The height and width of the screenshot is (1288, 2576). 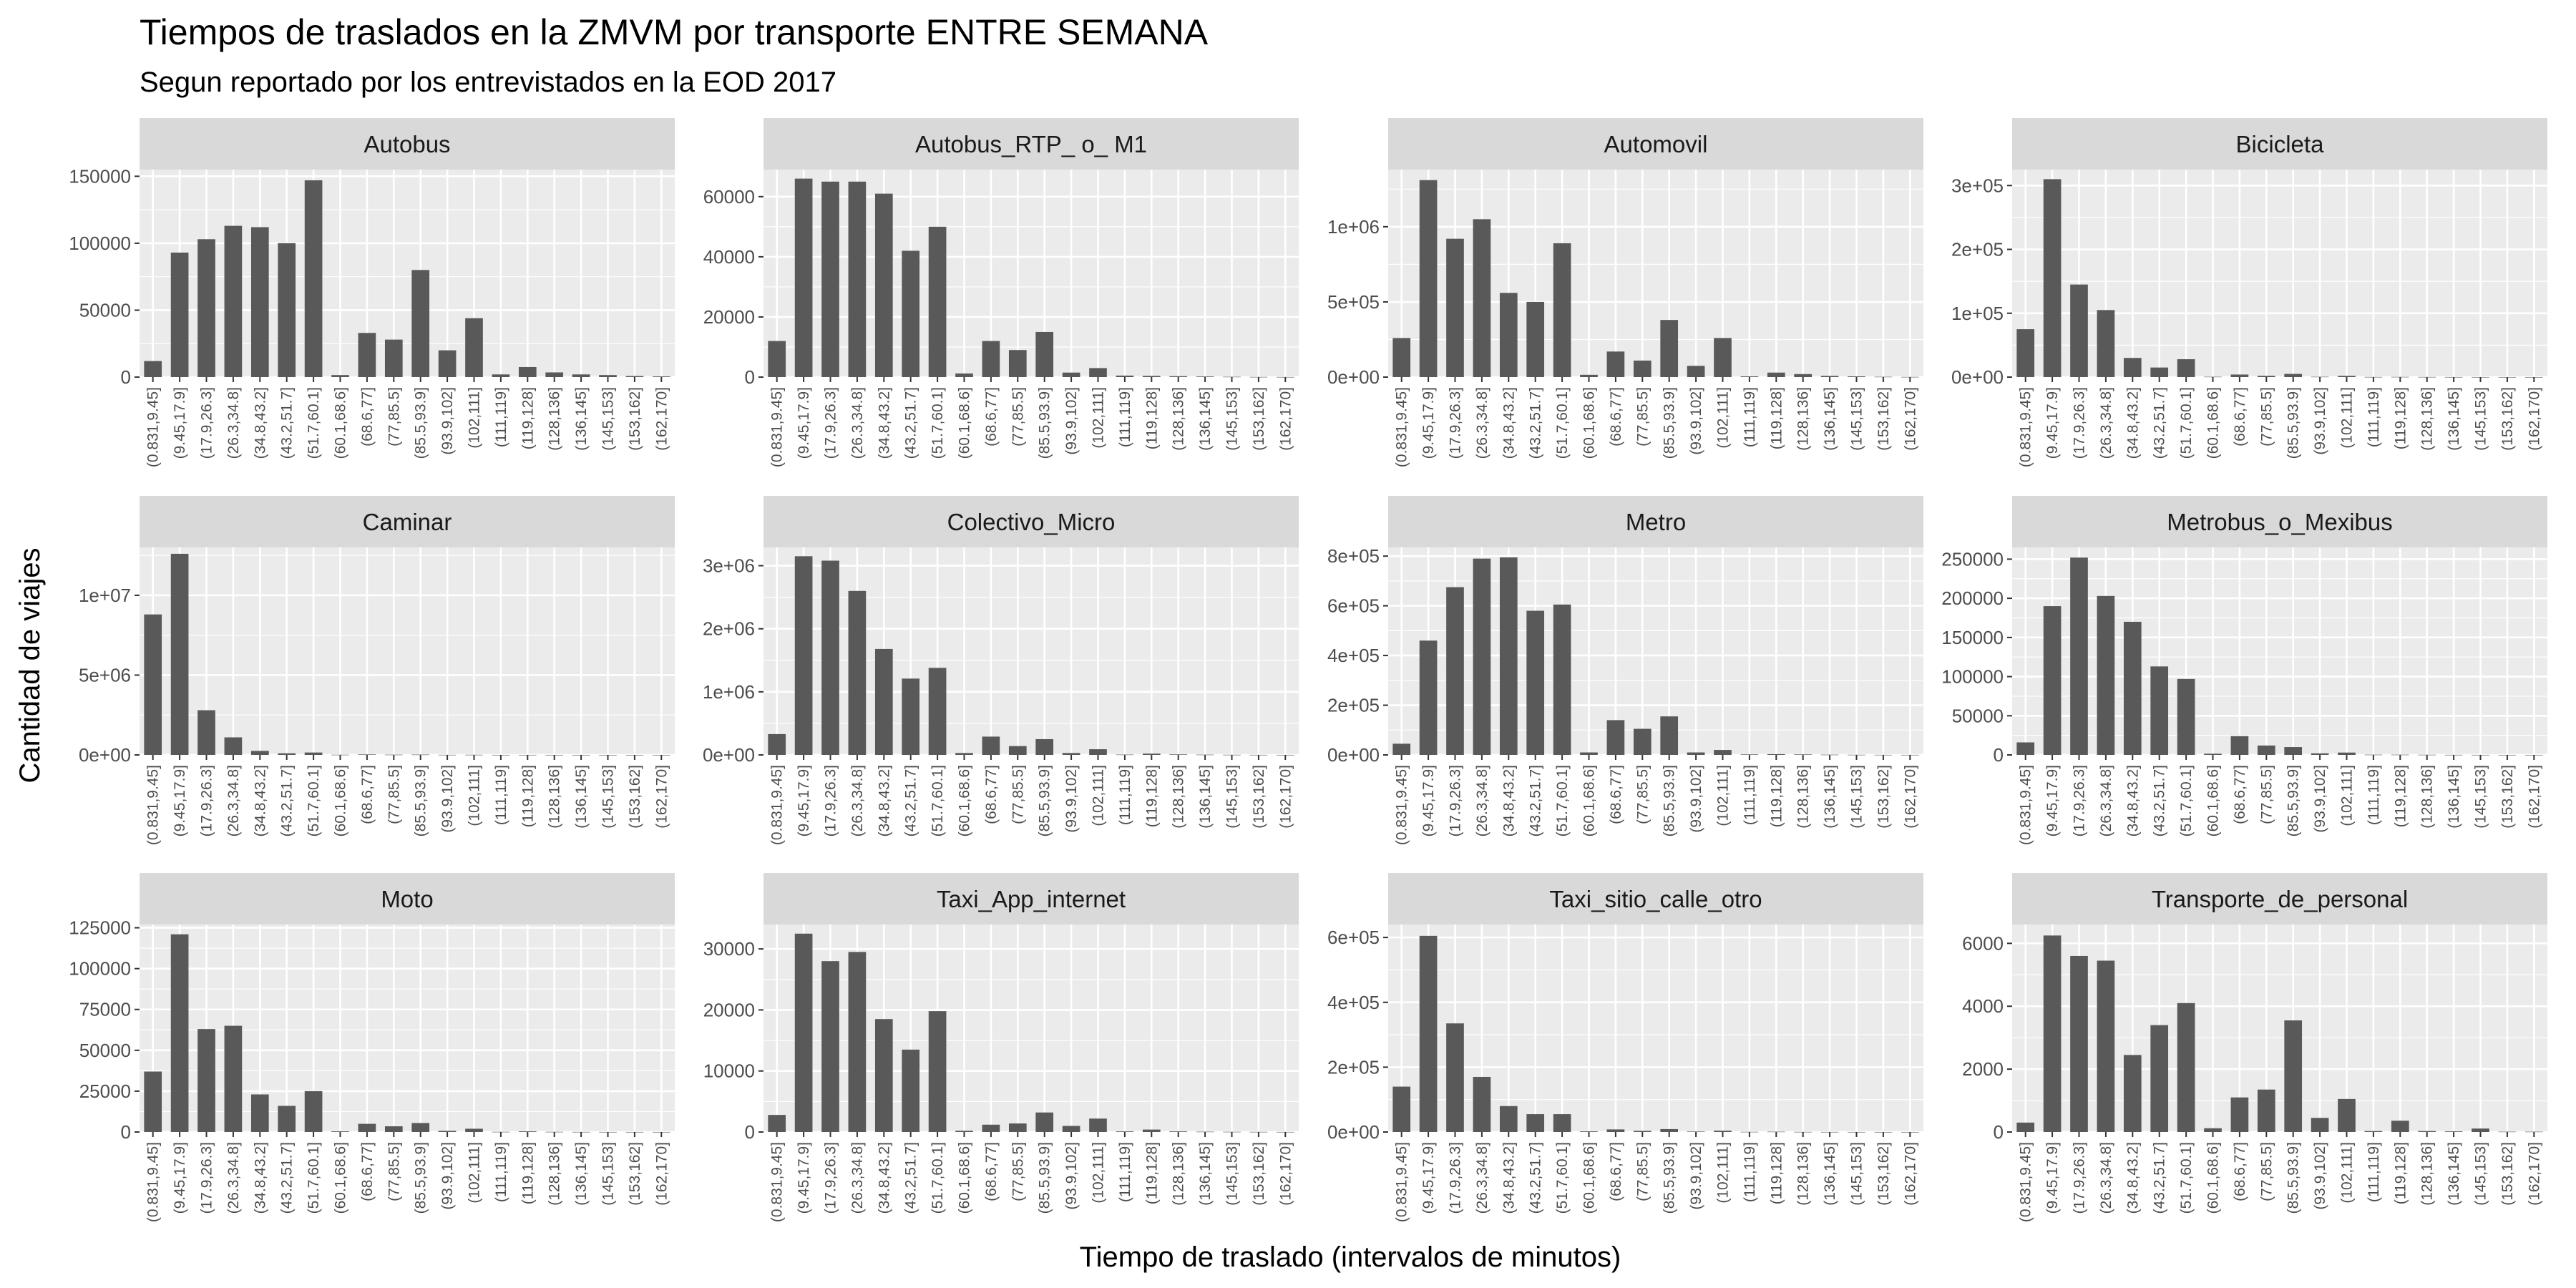 What do you see at coordinates (729, 197) in the screenshot?
I see `y-tick-label: 60000` at bounding box center [729, 197].